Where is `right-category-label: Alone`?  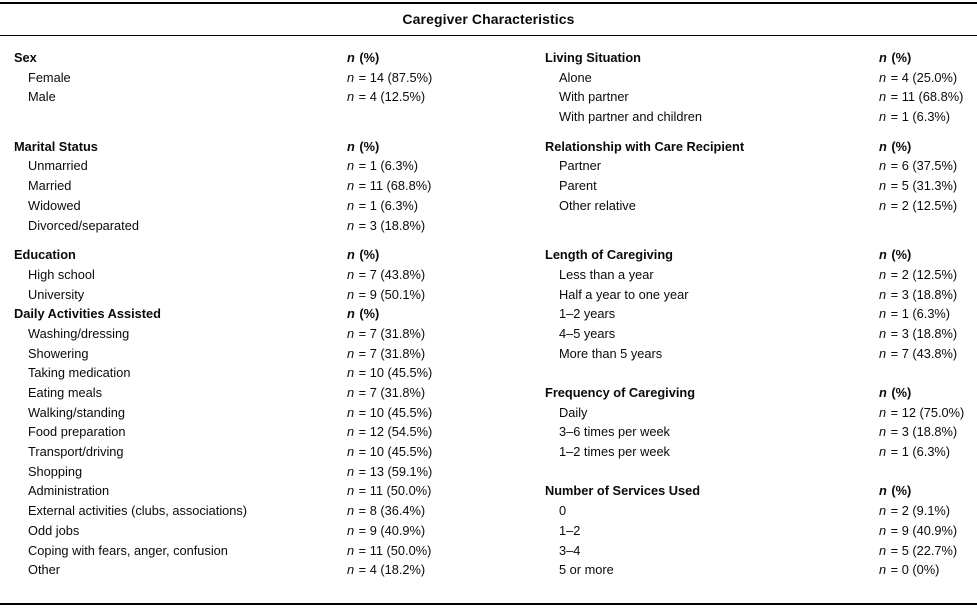
right-category-label: Alone is located at coordinates (575, 77).